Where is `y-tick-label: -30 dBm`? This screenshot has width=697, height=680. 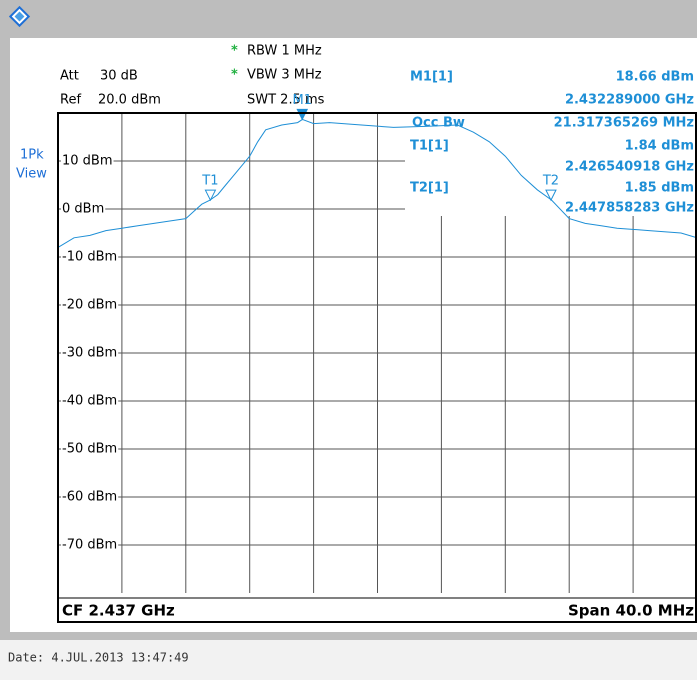
y-tick-label: -30 dBm is located at coordinates (89, 353).